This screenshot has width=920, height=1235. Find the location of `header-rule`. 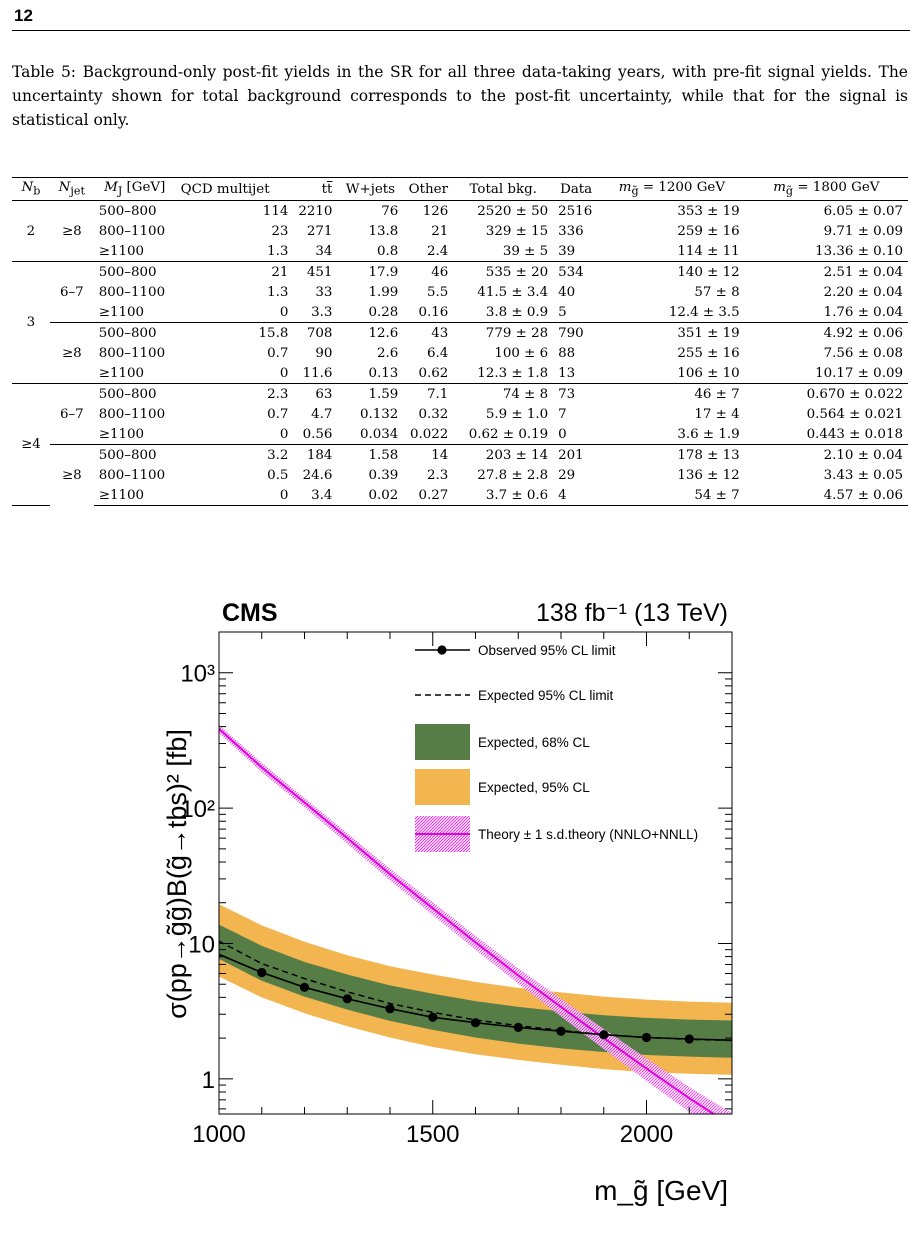

header-rule is located at coordinates (461, 30).